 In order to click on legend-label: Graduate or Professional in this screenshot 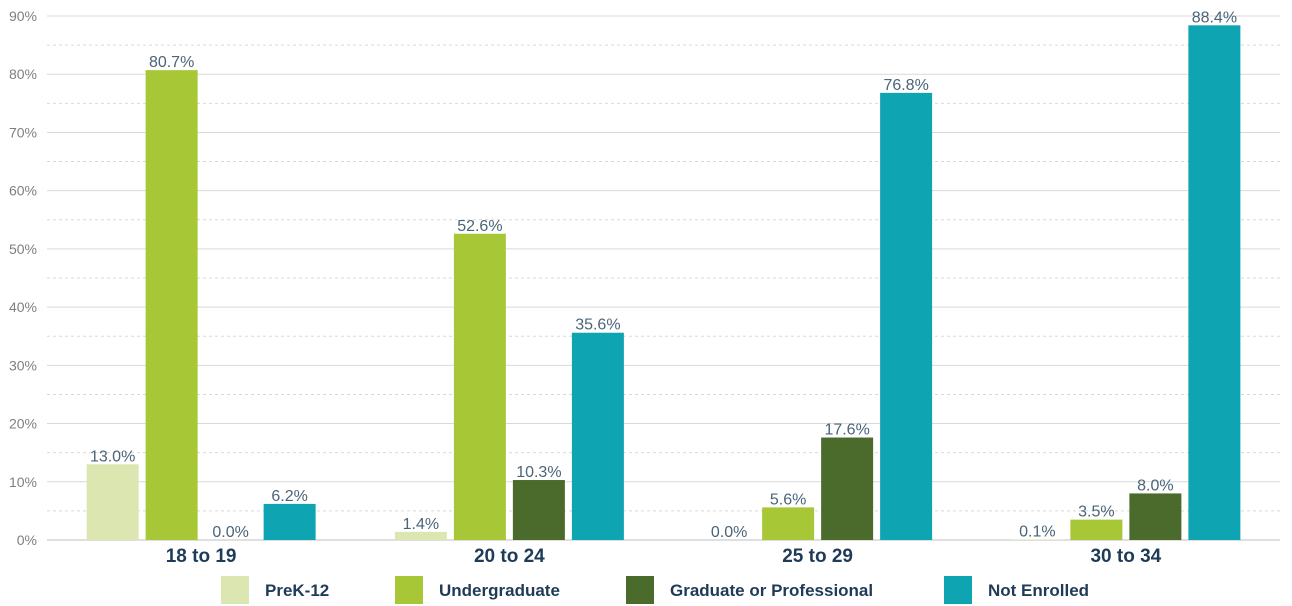, I will do `click(771, 590)`.